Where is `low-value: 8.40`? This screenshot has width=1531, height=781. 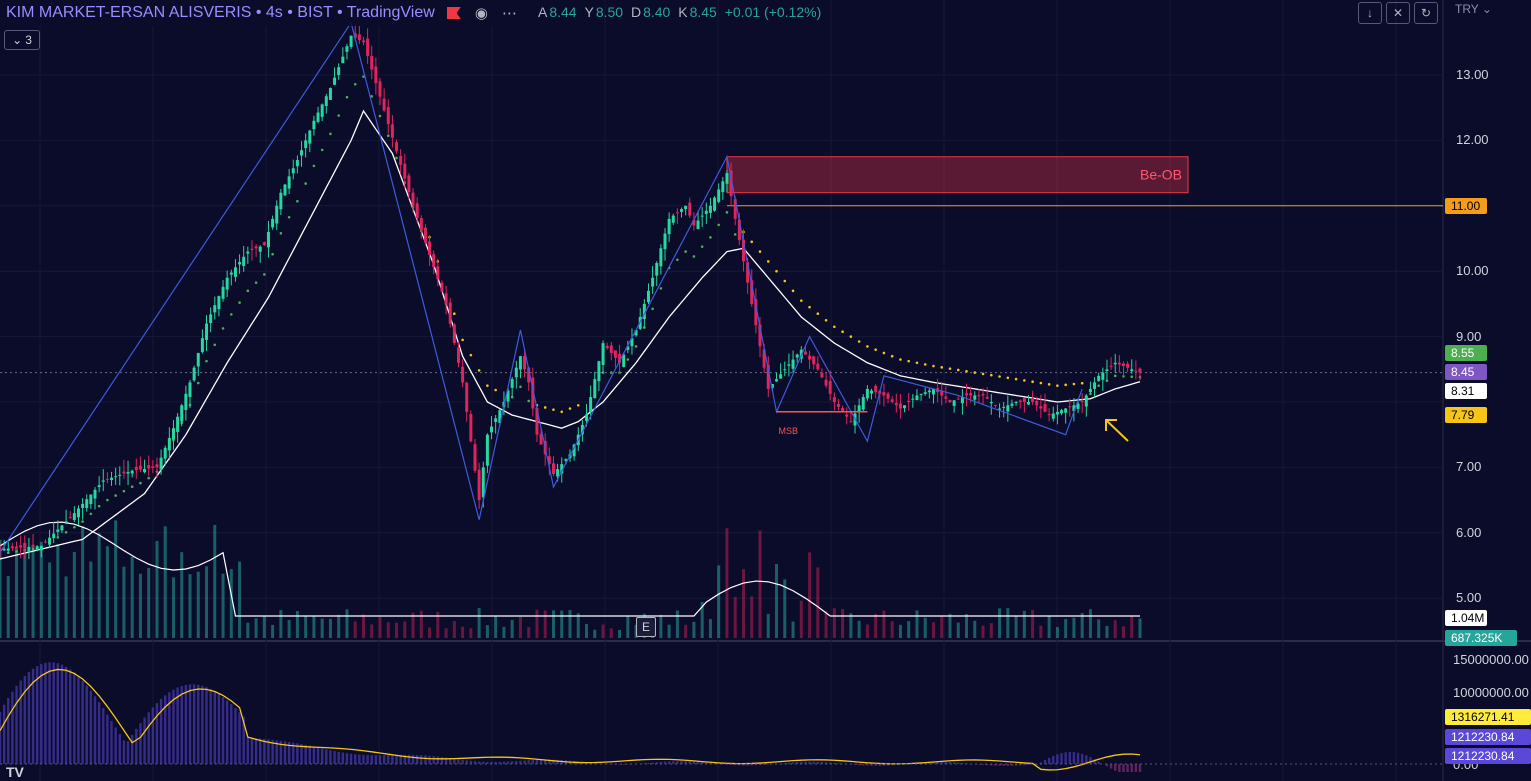
low-value: 8.40 is located at coordinates (657, 12).